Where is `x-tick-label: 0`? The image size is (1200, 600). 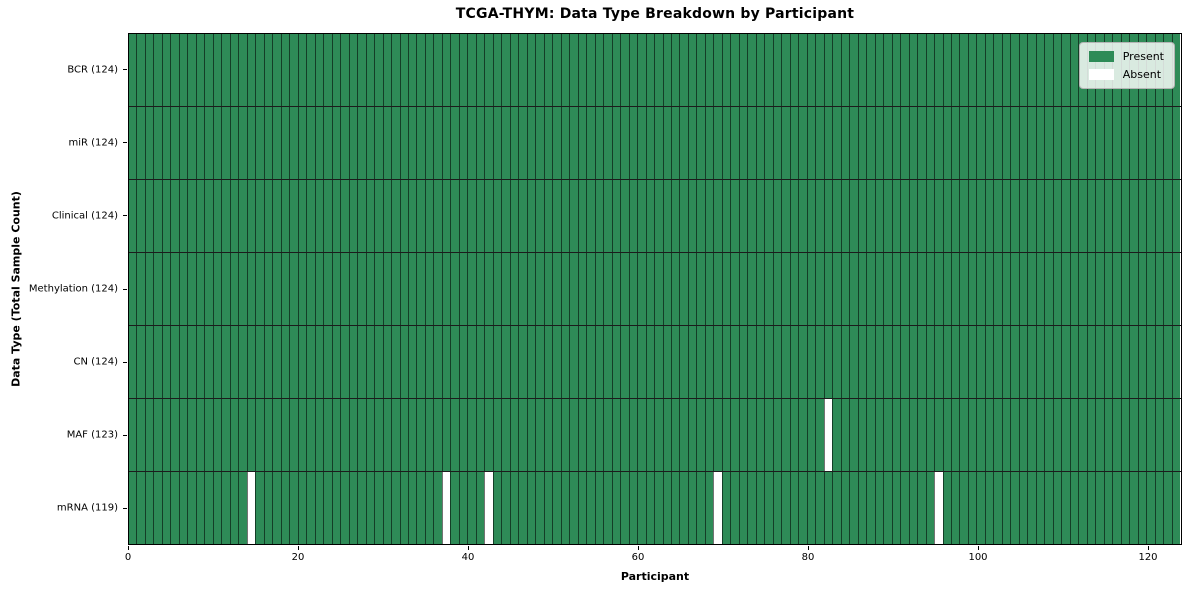
x-tick-label: 0 is located at coordinates (128, 557).